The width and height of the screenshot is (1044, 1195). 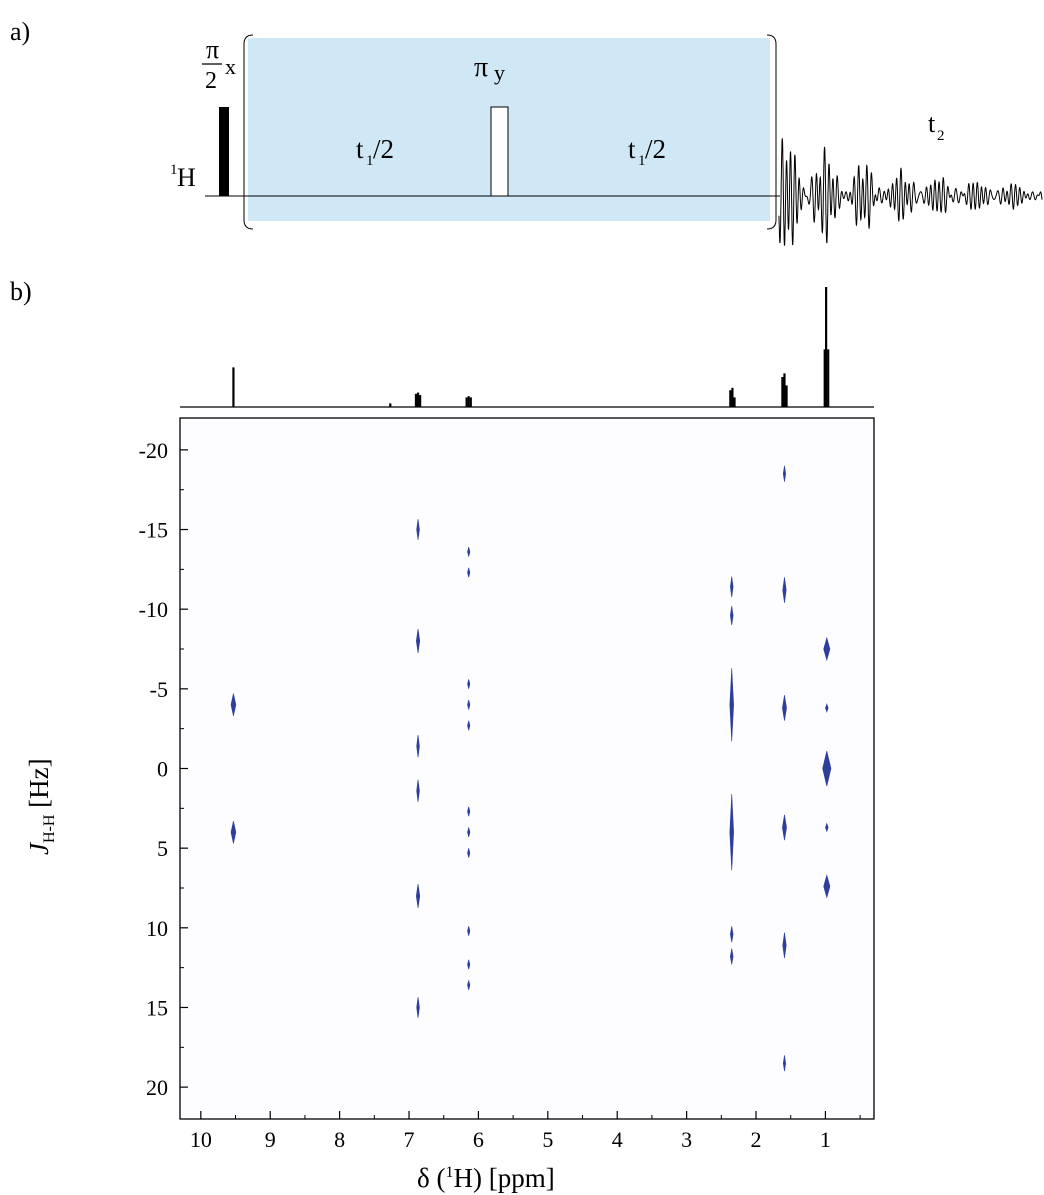 I want to click on delay-left-rest: /2, so click(x=383, y=149).